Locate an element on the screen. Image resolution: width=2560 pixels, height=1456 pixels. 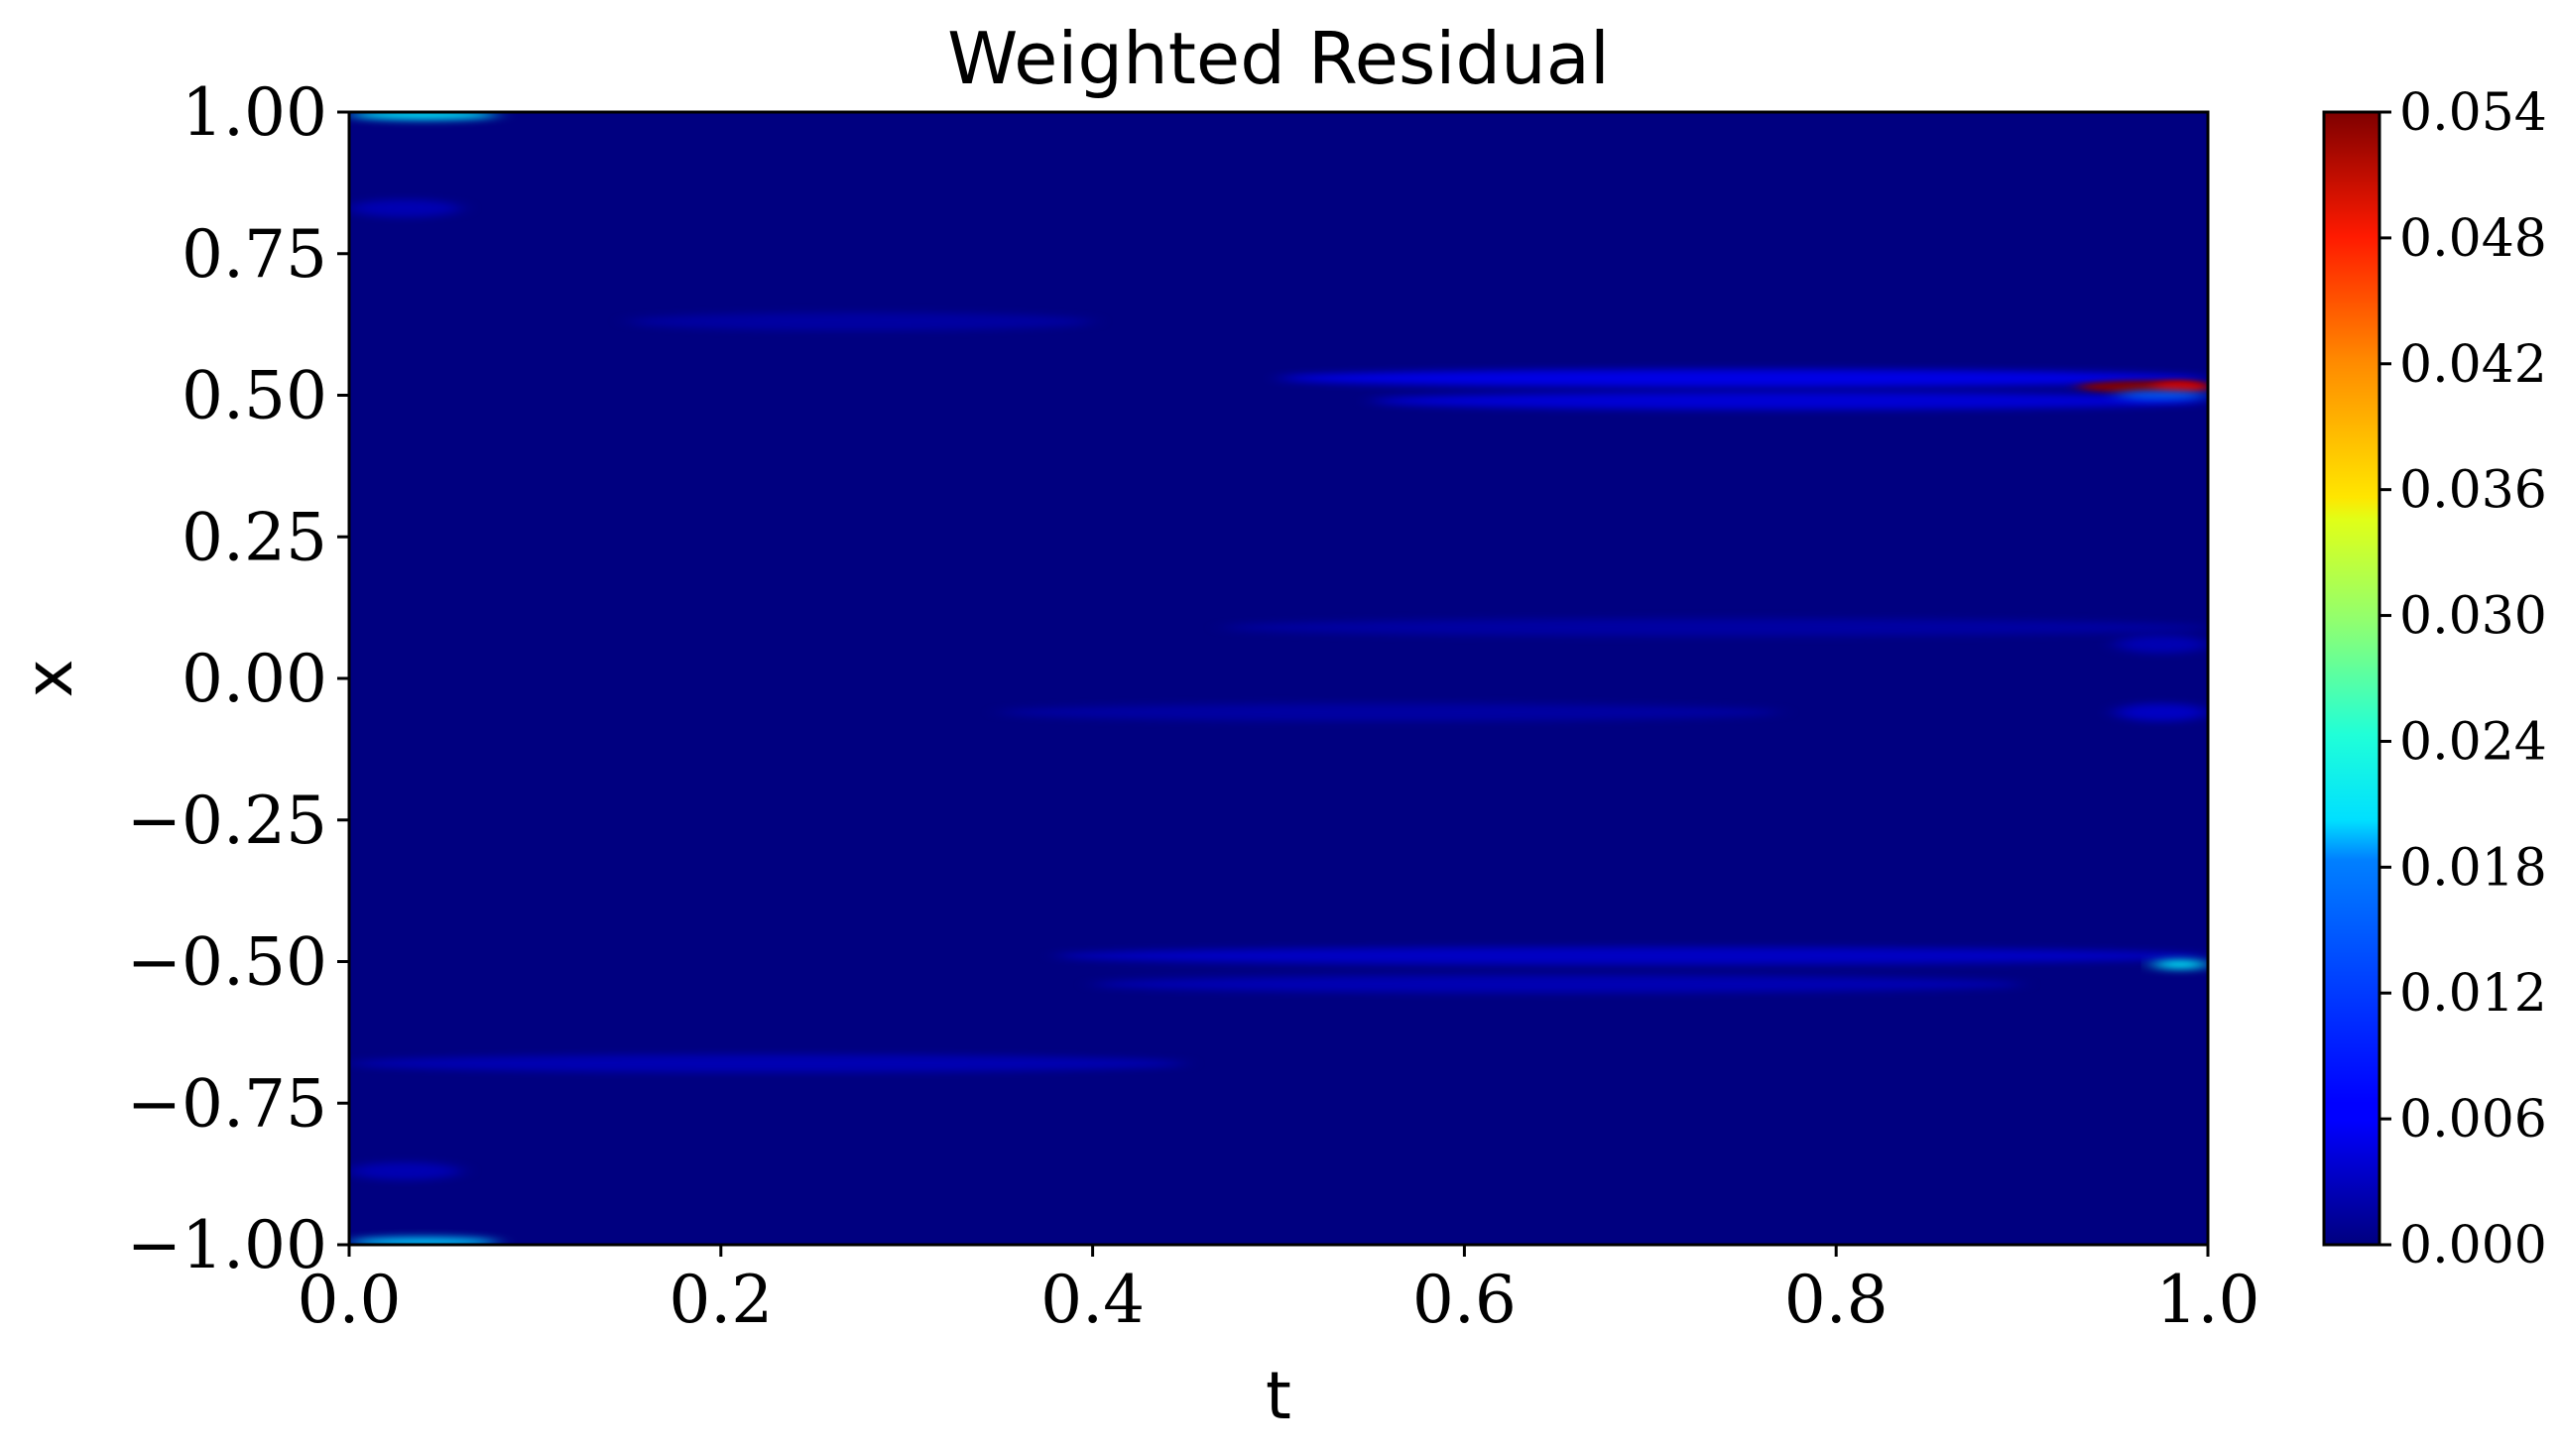
colorbar-tick-label: 0.024 is located at coordinates (2473, 742).